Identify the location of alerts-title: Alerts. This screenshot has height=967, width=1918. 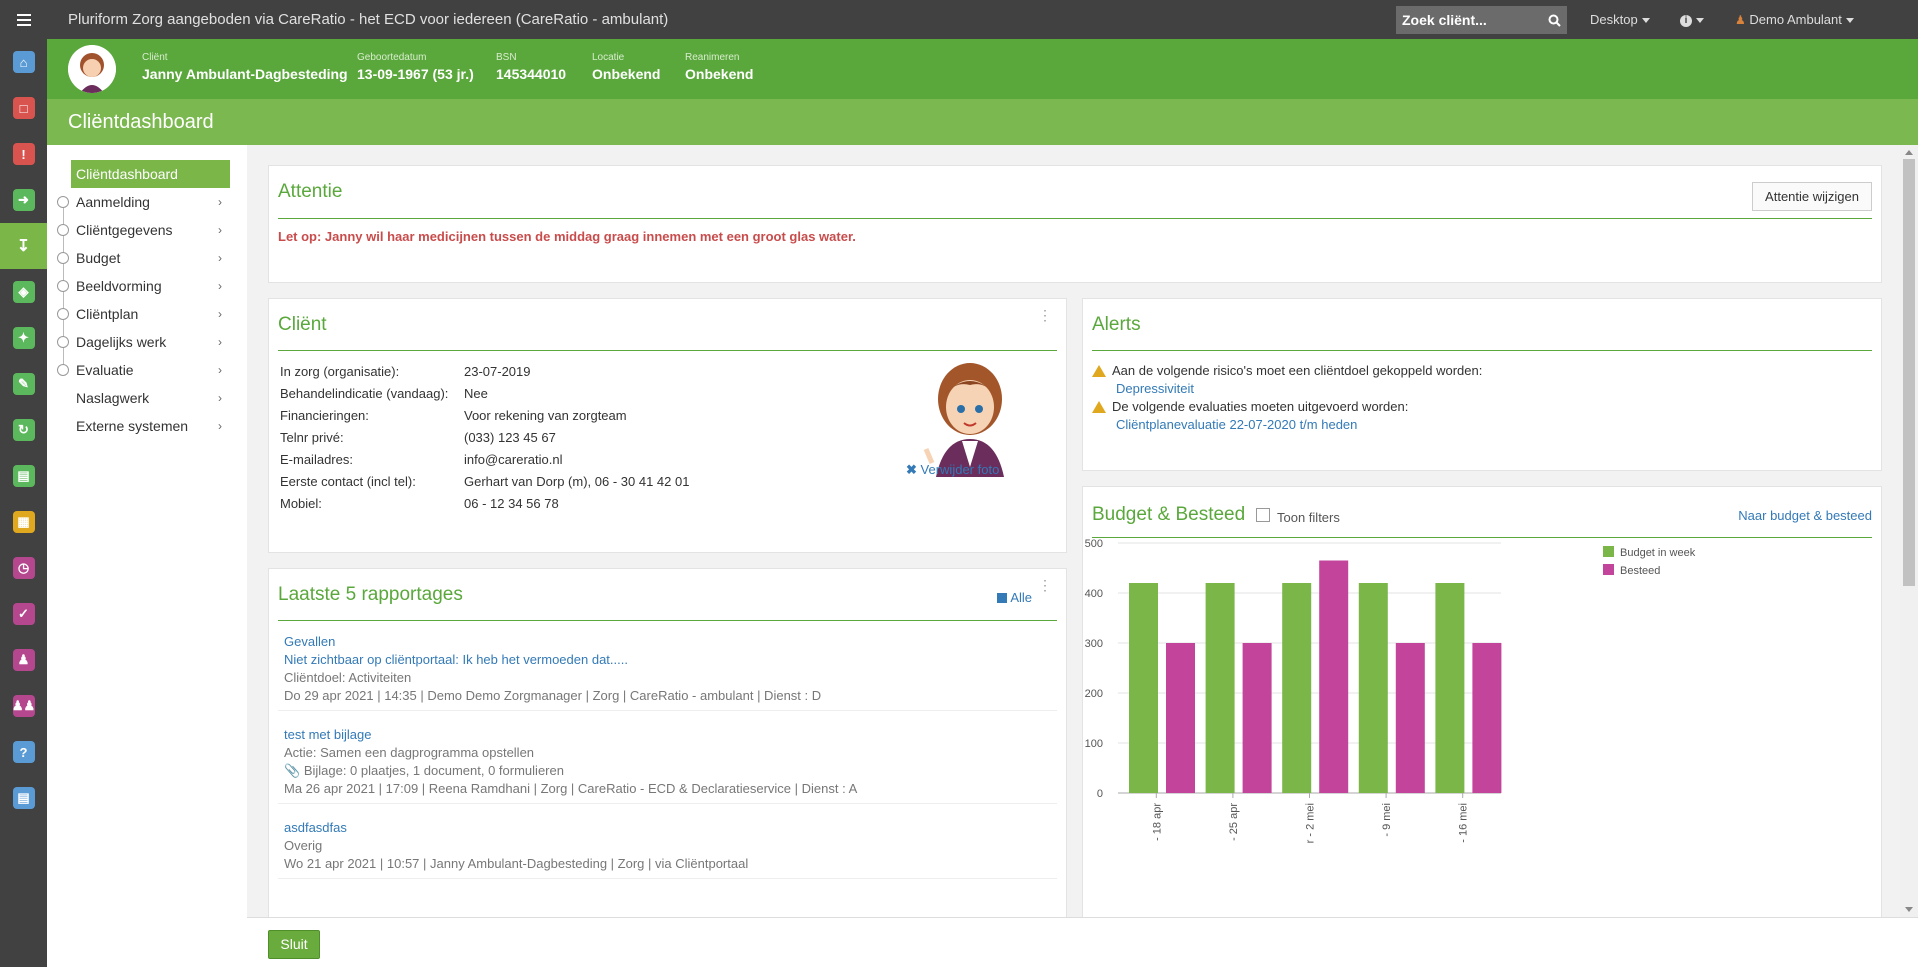
(1116, 324).